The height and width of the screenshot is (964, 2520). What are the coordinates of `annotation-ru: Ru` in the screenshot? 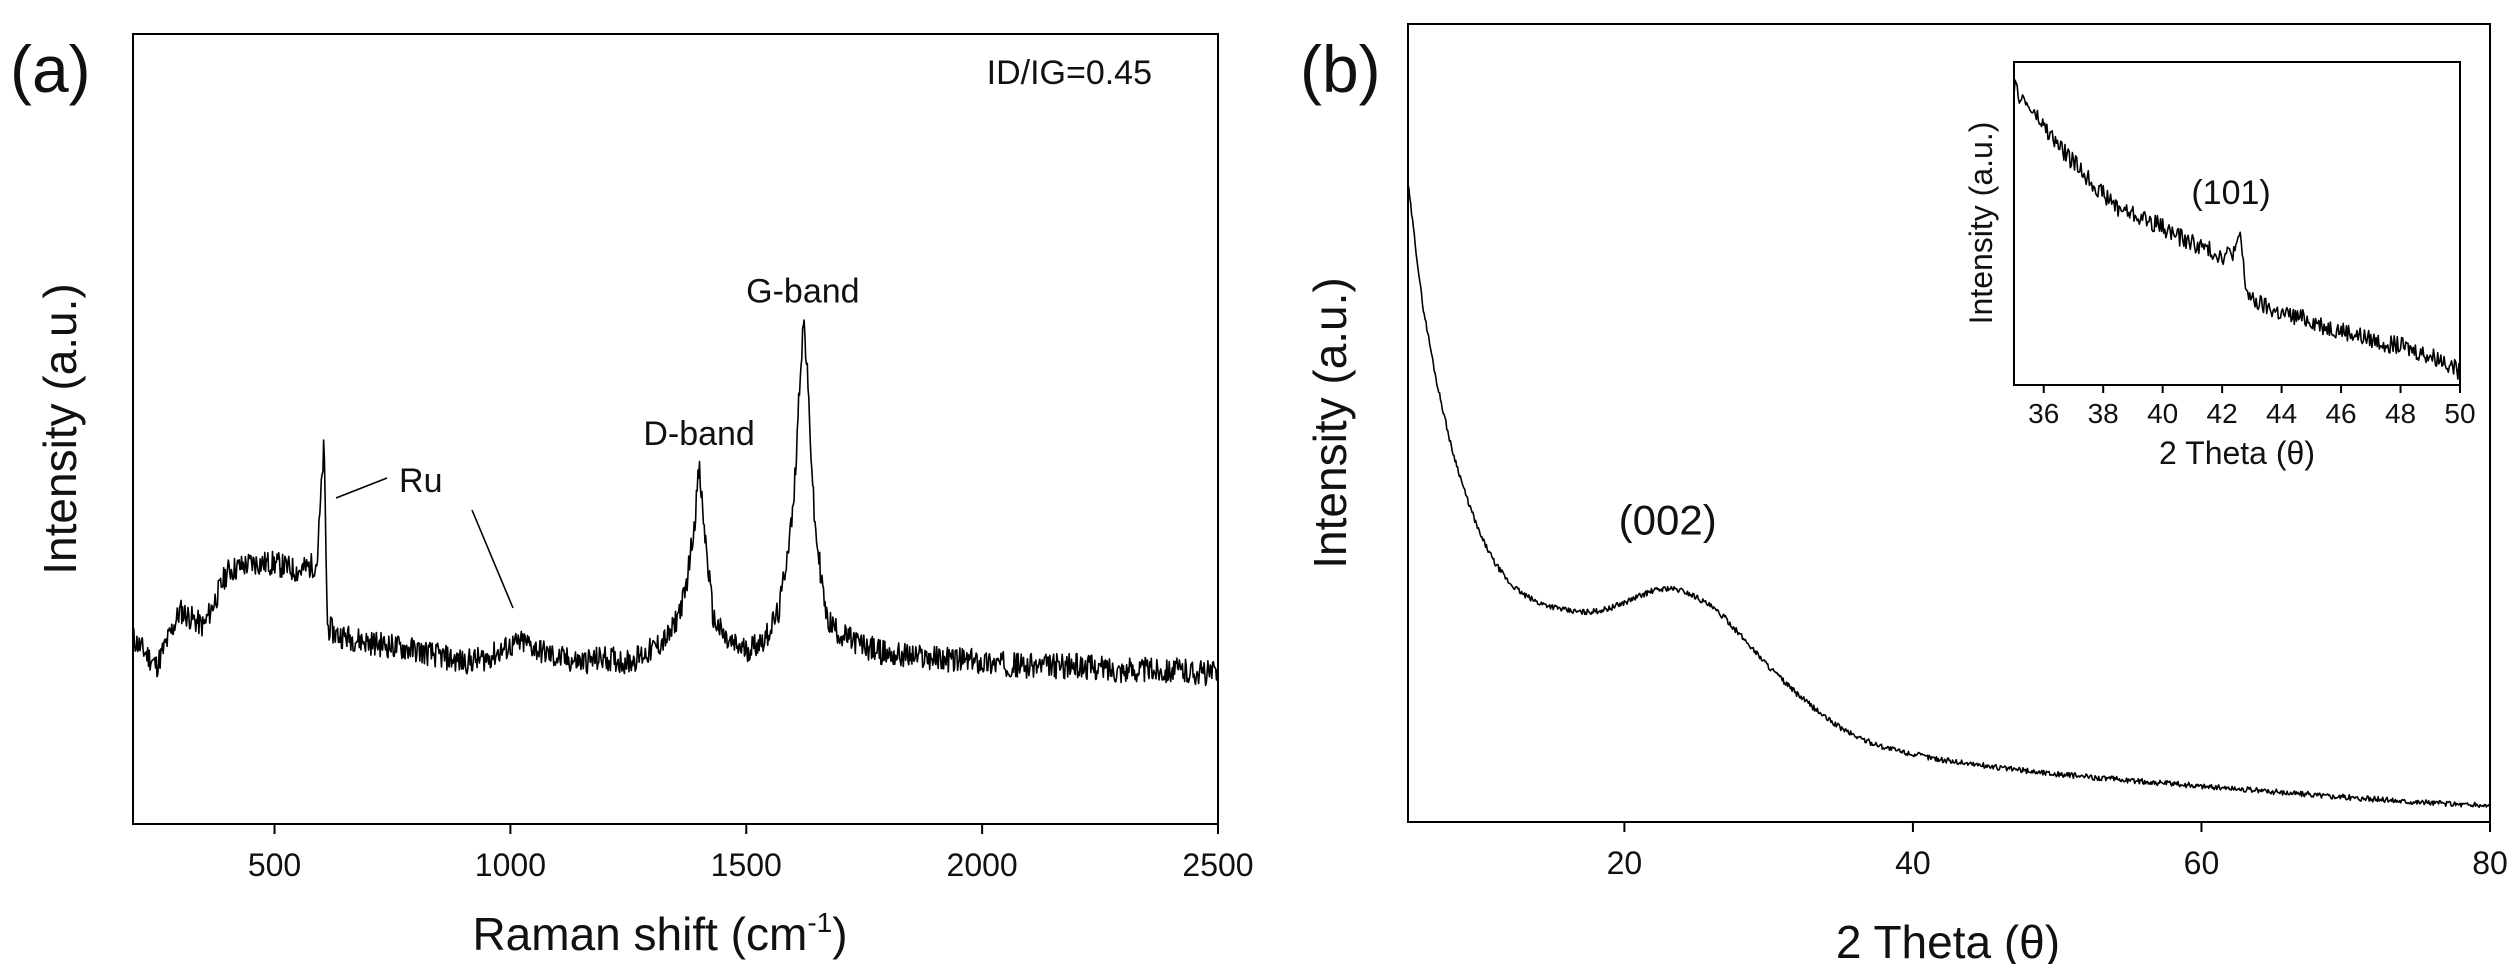 It's located at (420, 481).